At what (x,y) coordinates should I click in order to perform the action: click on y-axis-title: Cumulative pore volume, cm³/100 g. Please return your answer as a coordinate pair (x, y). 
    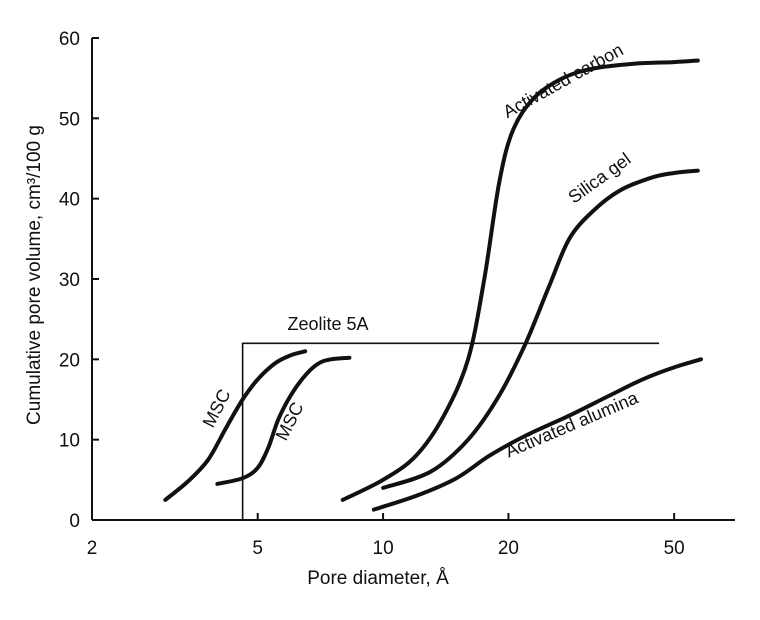
    Looking at the image, I should click on (34, 275).